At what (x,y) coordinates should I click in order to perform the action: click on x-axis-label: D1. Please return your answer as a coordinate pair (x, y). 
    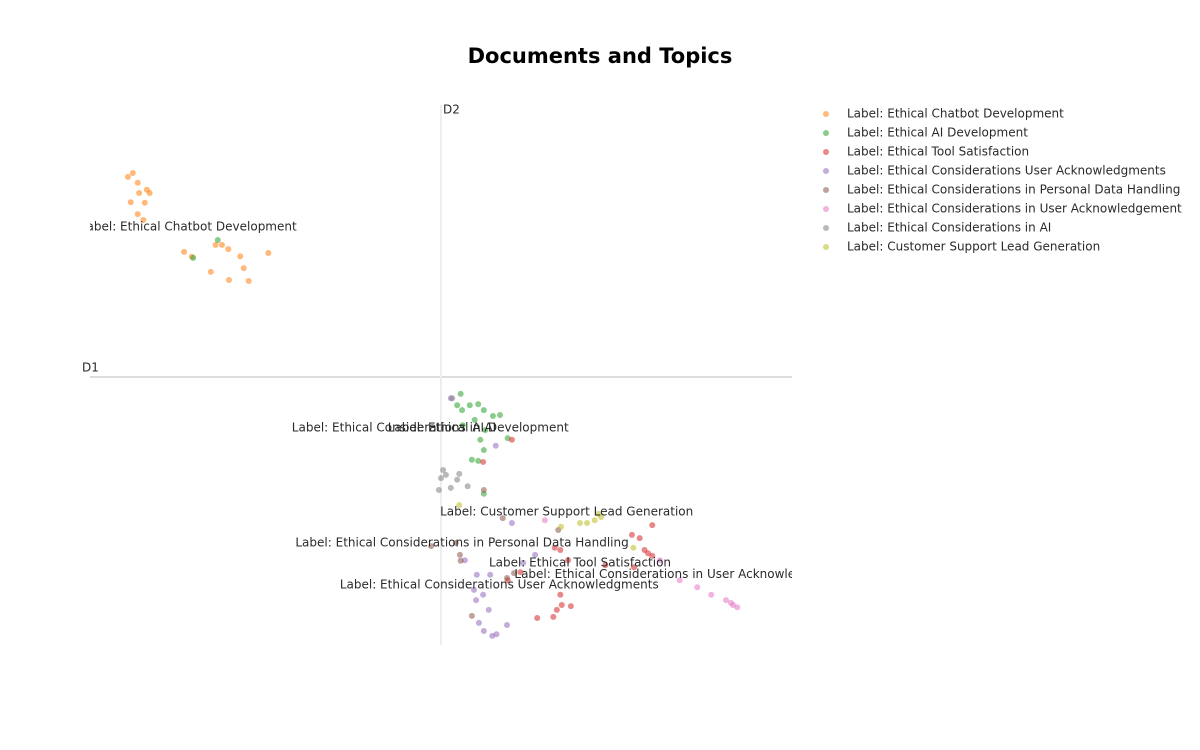
    Looking at the image, I should click on (90, 368).